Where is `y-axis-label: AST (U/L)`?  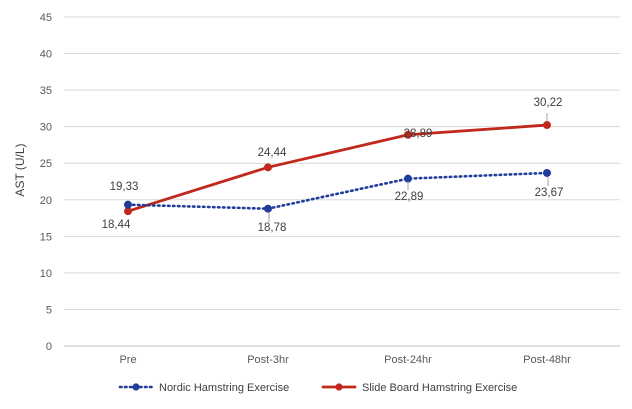
y-axis-label: AST (U/L) is located at coordinates (20, 169).